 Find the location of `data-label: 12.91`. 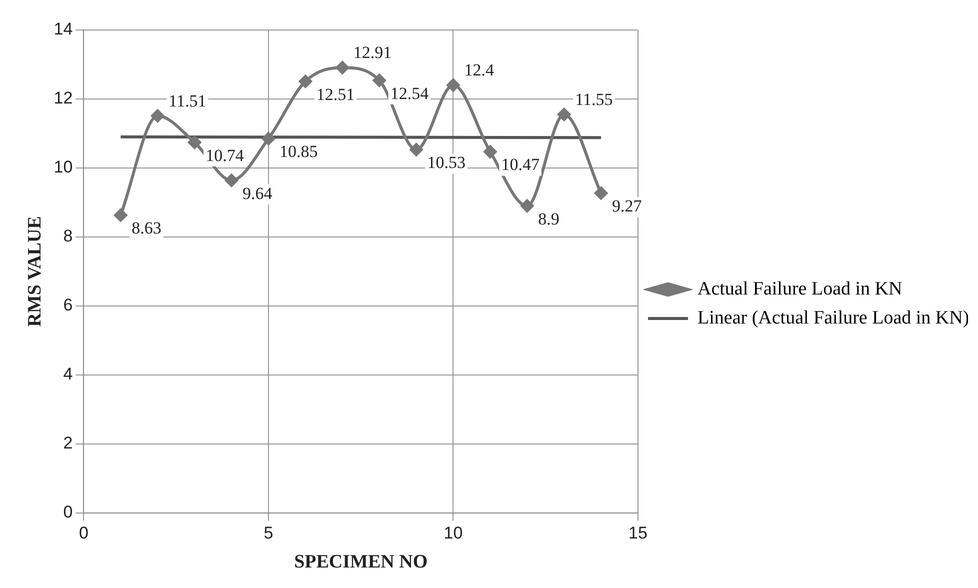

data-label: 12.91 is located at coordinates (372, 52).